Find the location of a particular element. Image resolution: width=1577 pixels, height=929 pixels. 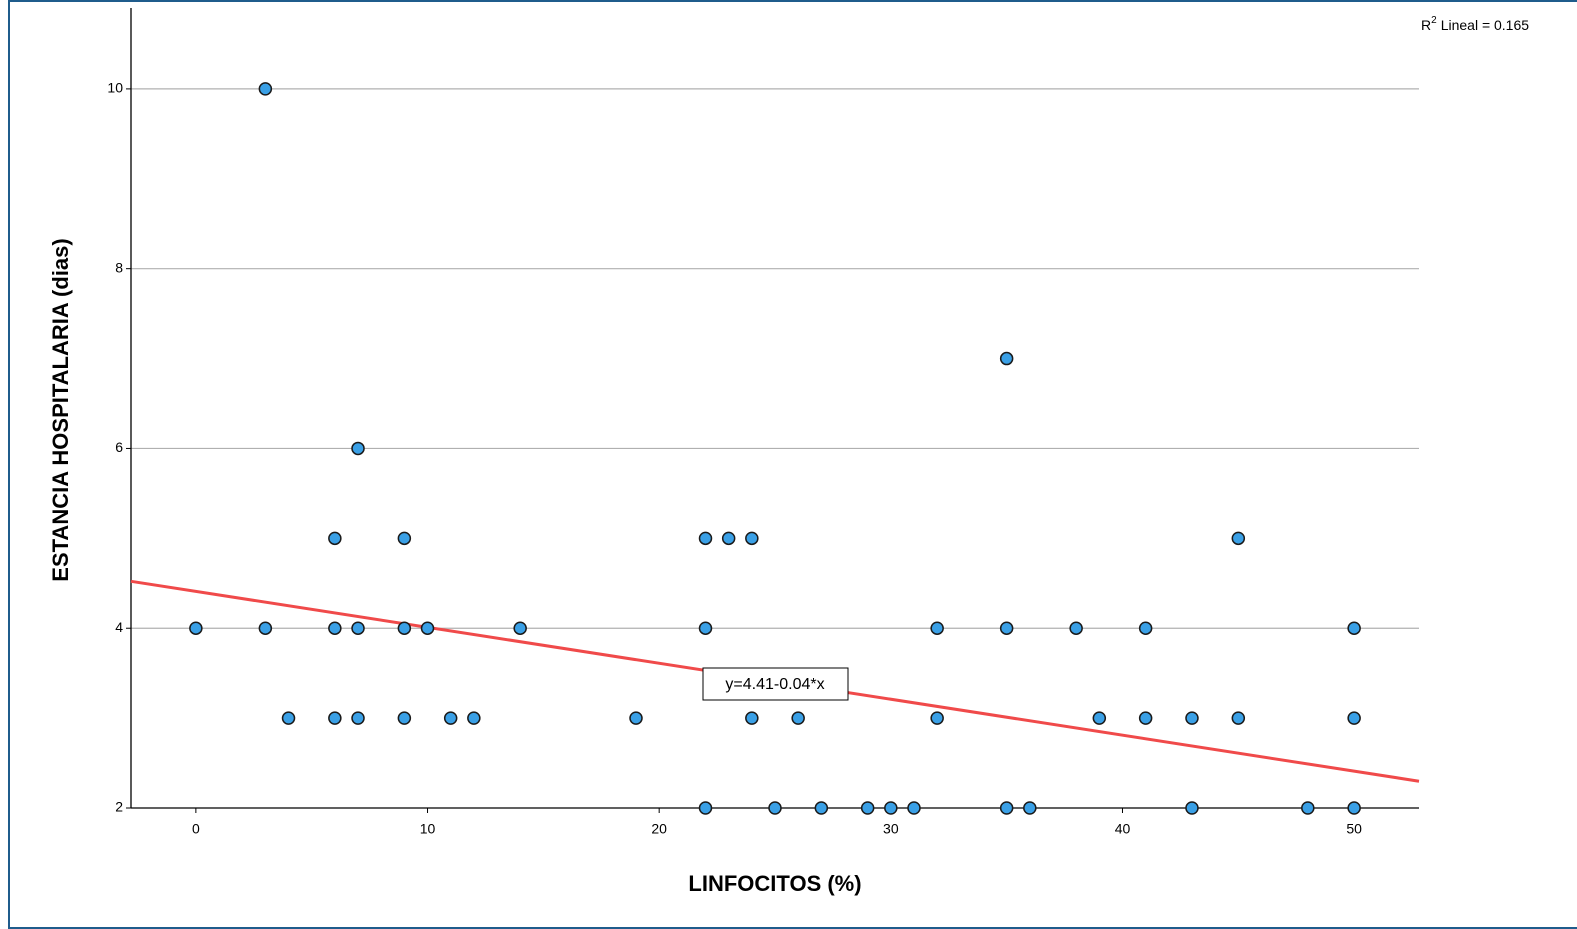

x-tick-label: 20 is located at coordinates (659, 829).